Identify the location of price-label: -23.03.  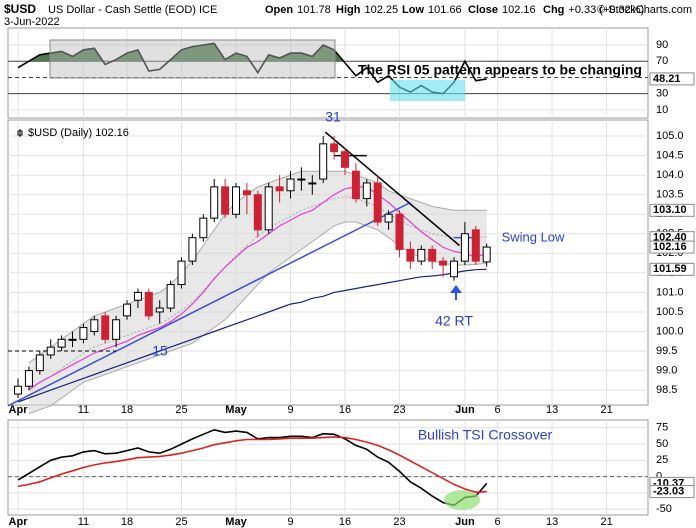
(668, 492).